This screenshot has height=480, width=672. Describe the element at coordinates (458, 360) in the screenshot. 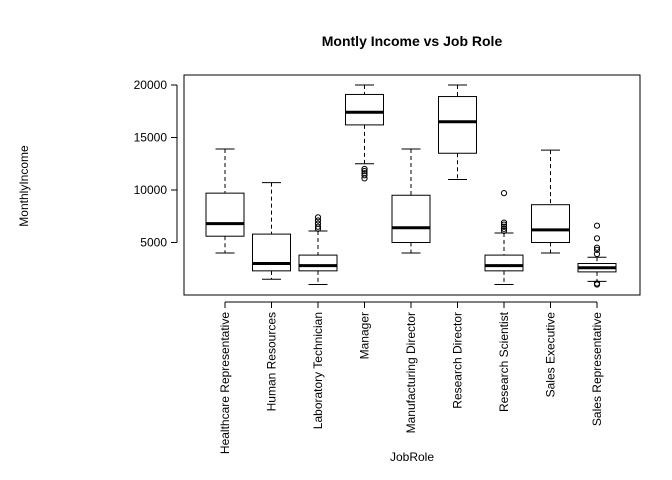

I see `x-tick-label: Research Director` at that location.